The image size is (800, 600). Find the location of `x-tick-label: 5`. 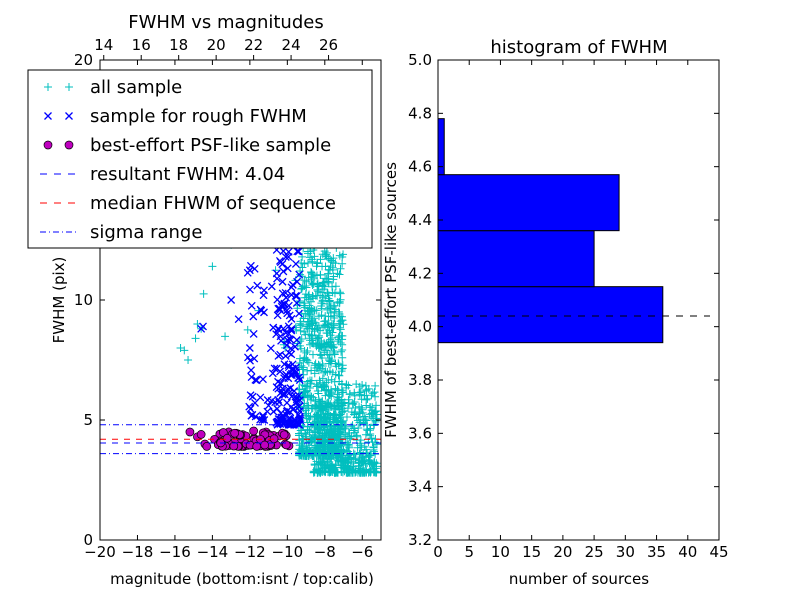

x-tick-label: 5 is located at coordinates (469, 552).